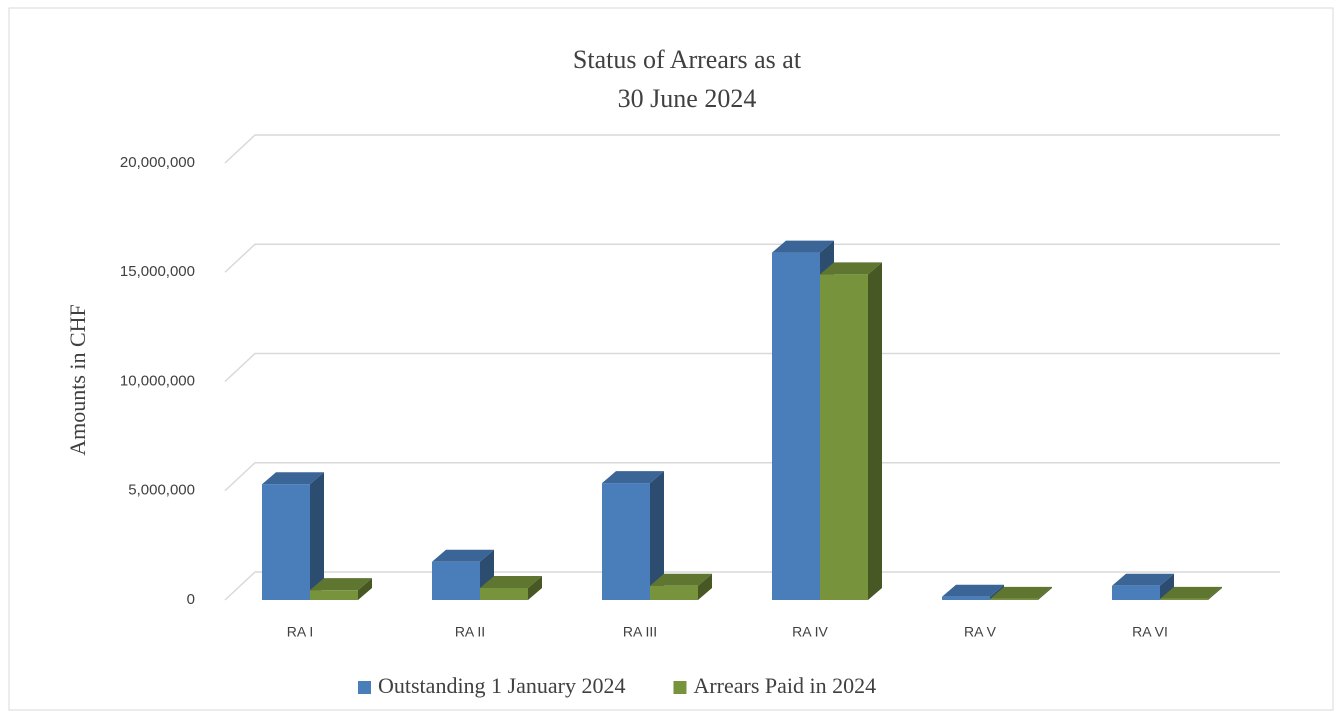  Describe the element at coordinates (501, 685) in the screenshot. I see `legend-label: Outstanding 1 January 2024` at that location.